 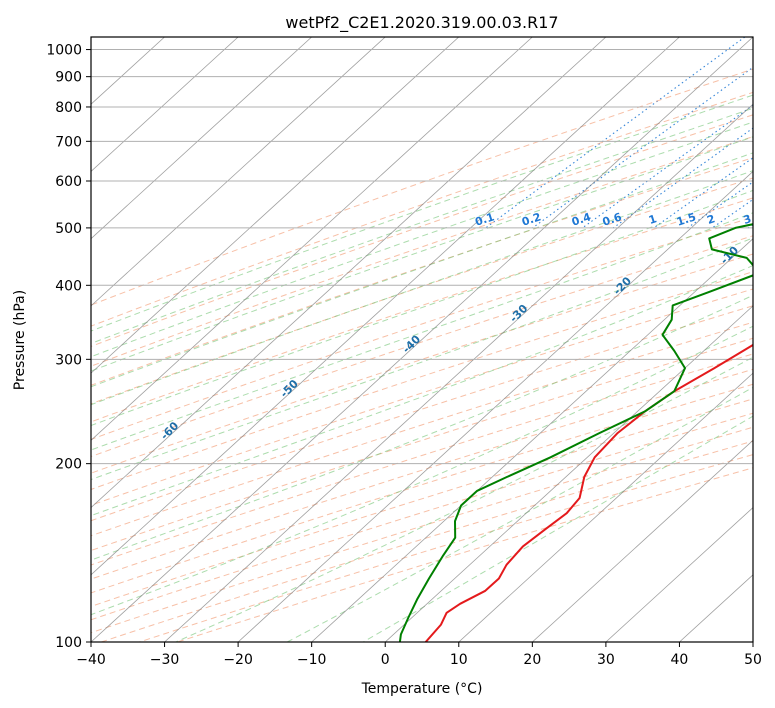 What do you see at coordinates (421, 23) in the screenshot?
I see `chart-title: wetPf2_C2E1.2020.319.00.03.R17` at bounding box center [421, 23].